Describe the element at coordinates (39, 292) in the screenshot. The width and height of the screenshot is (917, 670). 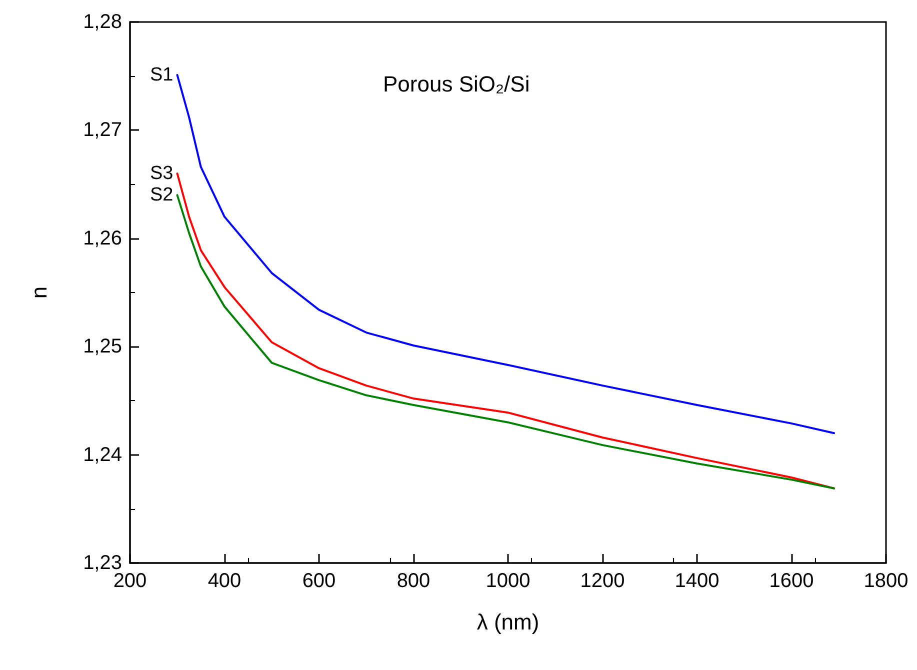
I see `y-axis-title: n` at that location.